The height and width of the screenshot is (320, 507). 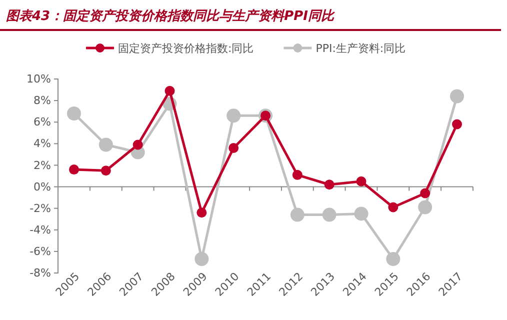 What do you see at coordinates (40, 229) in the screenshot?
I see `y-tick-label: -4%` at bounding box center [40, 229].